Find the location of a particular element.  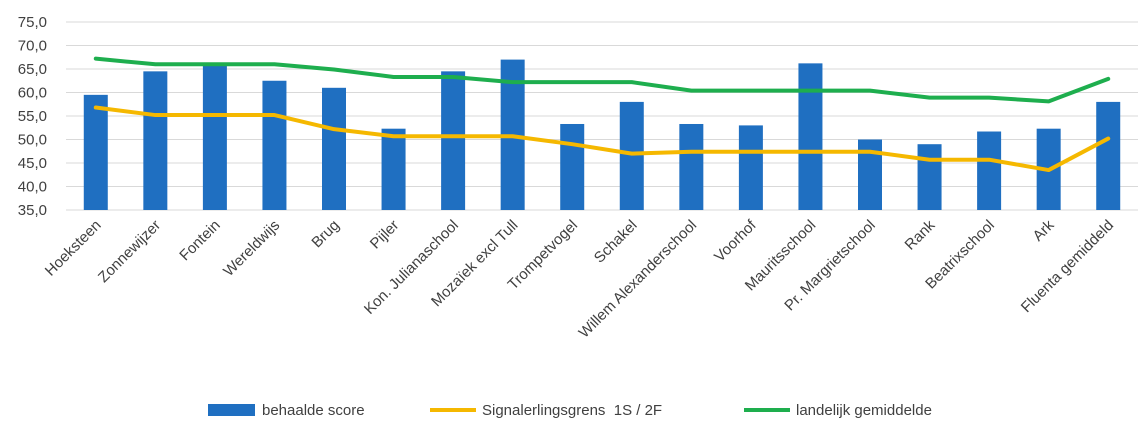

x-tick-label: Pijler is located at coordinates (385, 235).